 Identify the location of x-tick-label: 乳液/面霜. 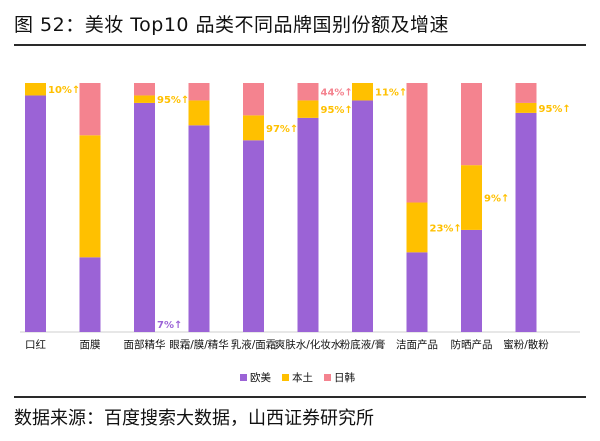
(254, 344).